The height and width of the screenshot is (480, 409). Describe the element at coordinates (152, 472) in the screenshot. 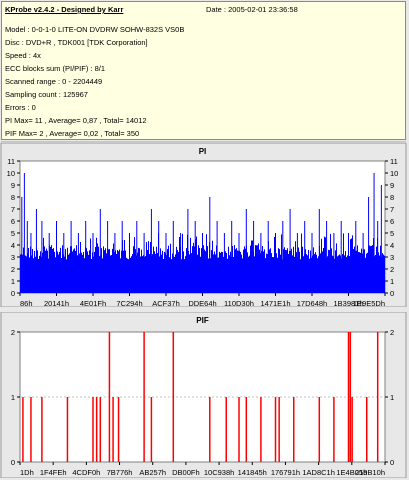

I see `x-tick-label: AB257h` at that location.